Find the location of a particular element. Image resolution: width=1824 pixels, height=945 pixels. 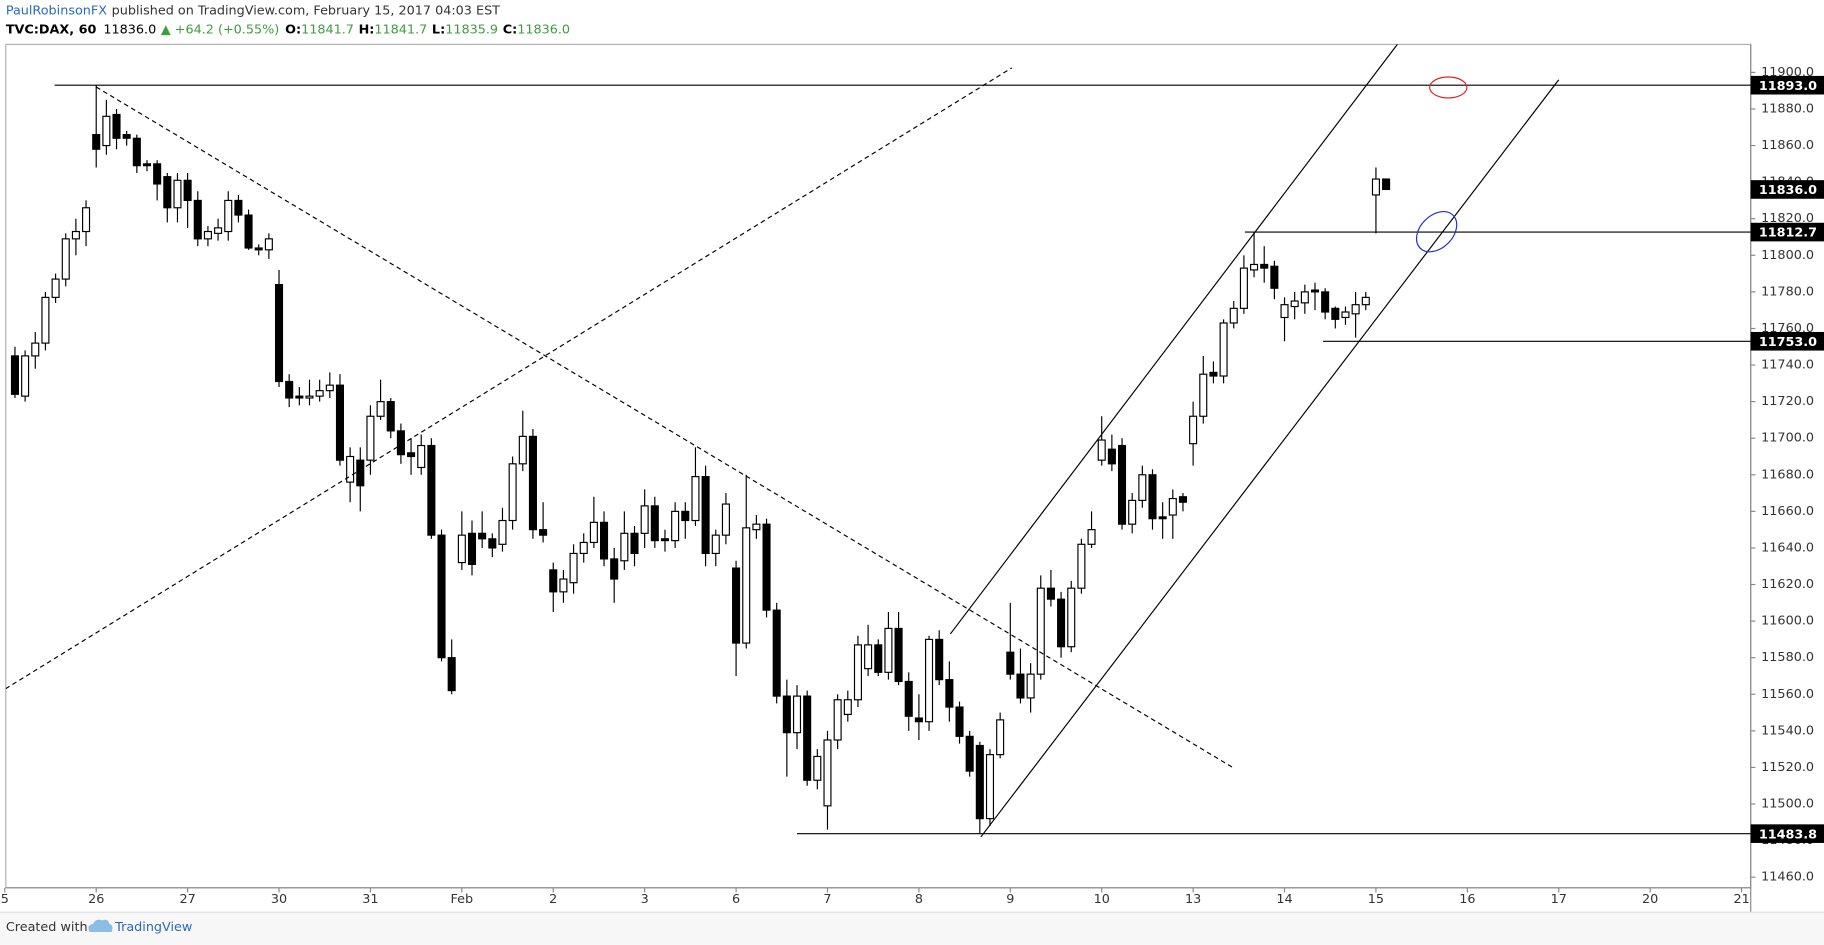

ohlc-key: H: is located at coordinates (367, 29).